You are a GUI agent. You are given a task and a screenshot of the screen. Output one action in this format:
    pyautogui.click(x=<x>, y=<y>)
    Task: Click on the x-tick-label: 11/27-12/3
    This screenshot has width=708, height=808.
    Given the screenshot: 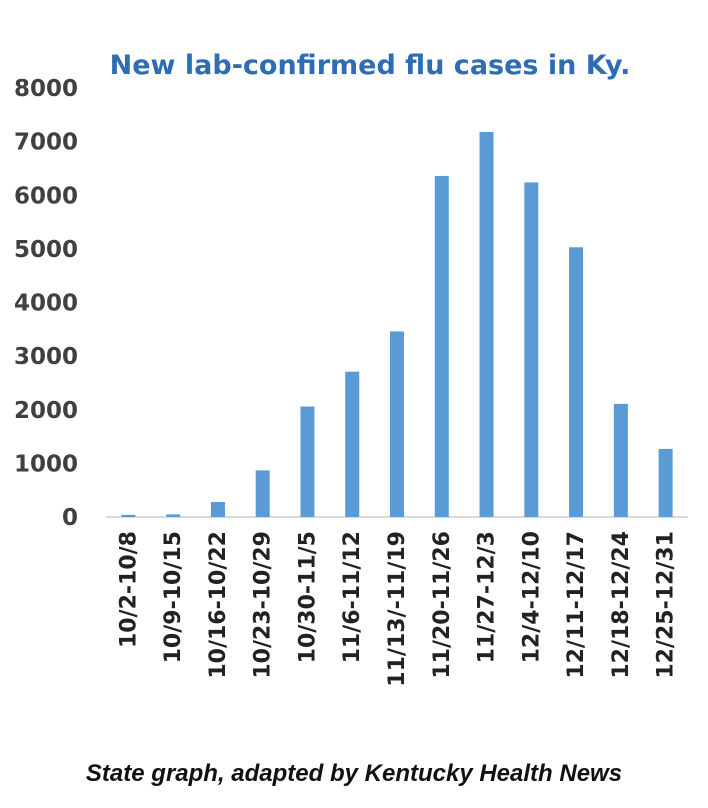 What is the action you would take?
    pyautogui.click(x=487, y=597)
    